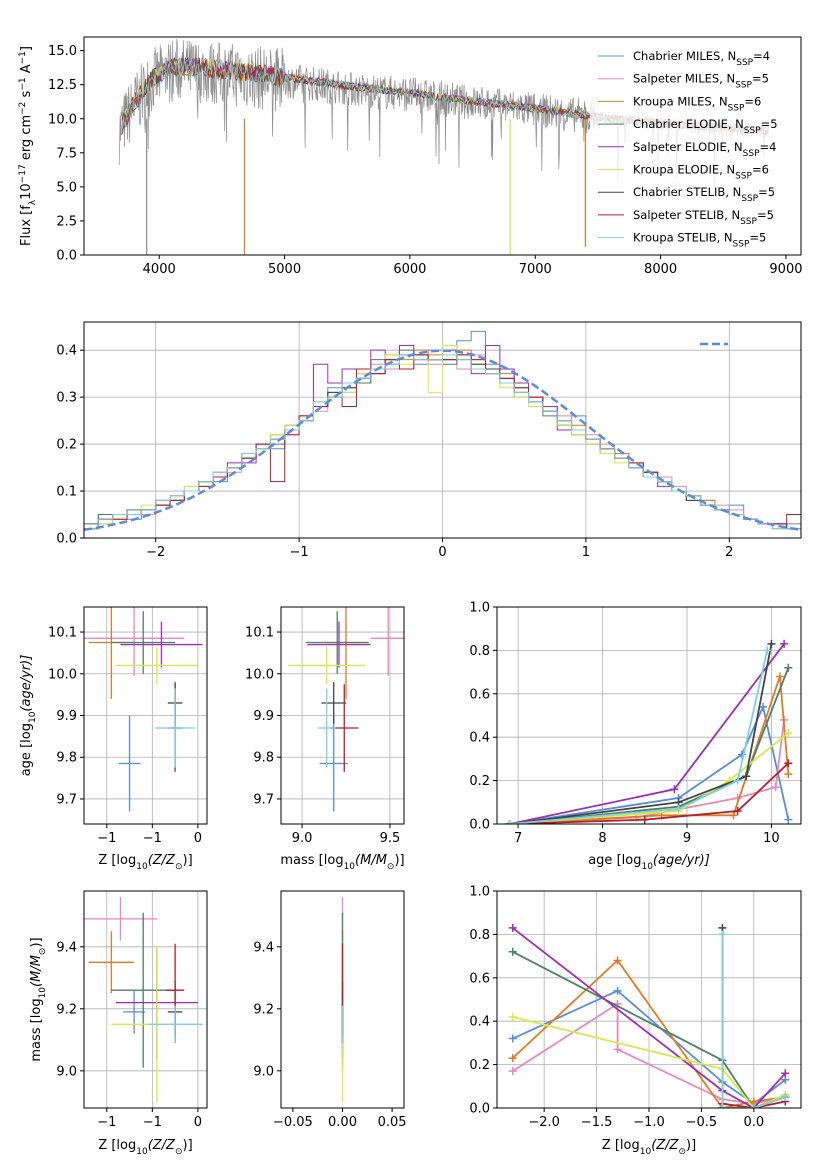  What do you see at coordinates (66, 187) in the screenshot?
I see `y-tick-label: 5.0` at bounding box center [66, 187].